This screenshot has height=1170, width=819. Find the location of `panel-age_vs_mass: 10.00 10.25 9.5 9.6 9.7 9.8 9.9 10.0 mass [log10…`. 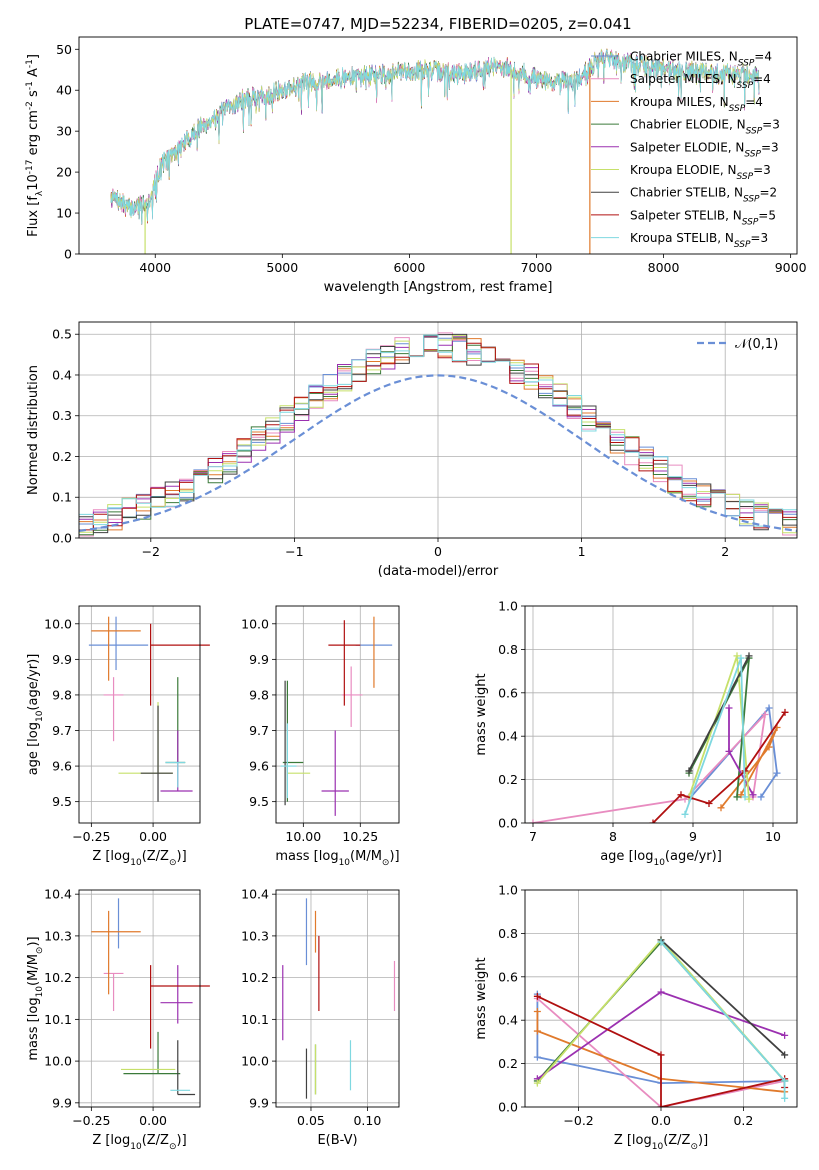

panel-age_vs_mass: 10.00 10.25 9.5 9.6 9.7 9.8 9.9 10.0 mass [log10… is located at coordinates (320, 736).